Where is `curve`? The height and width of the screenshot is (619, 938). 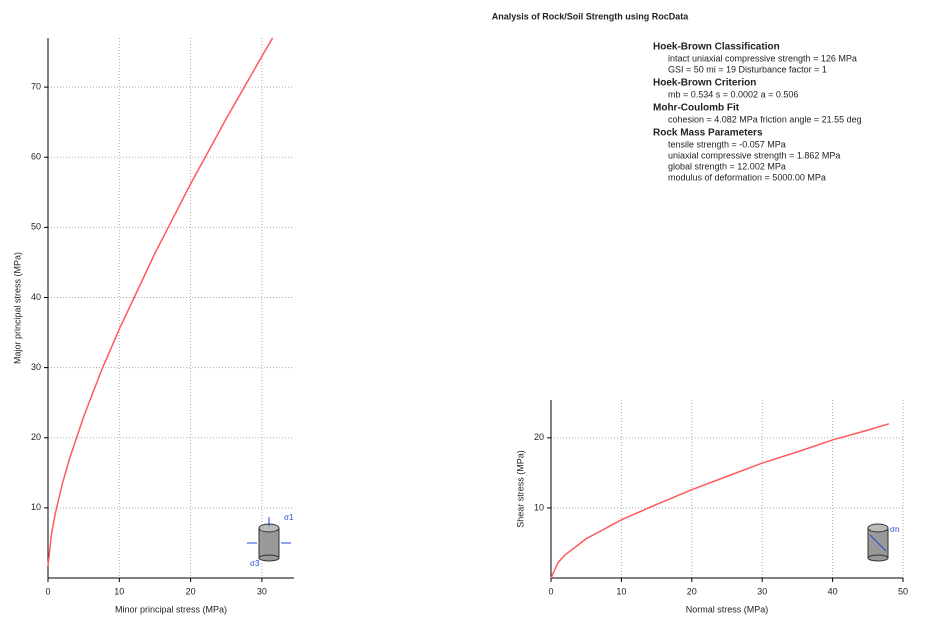 curve is located at coordinates (720, 501).